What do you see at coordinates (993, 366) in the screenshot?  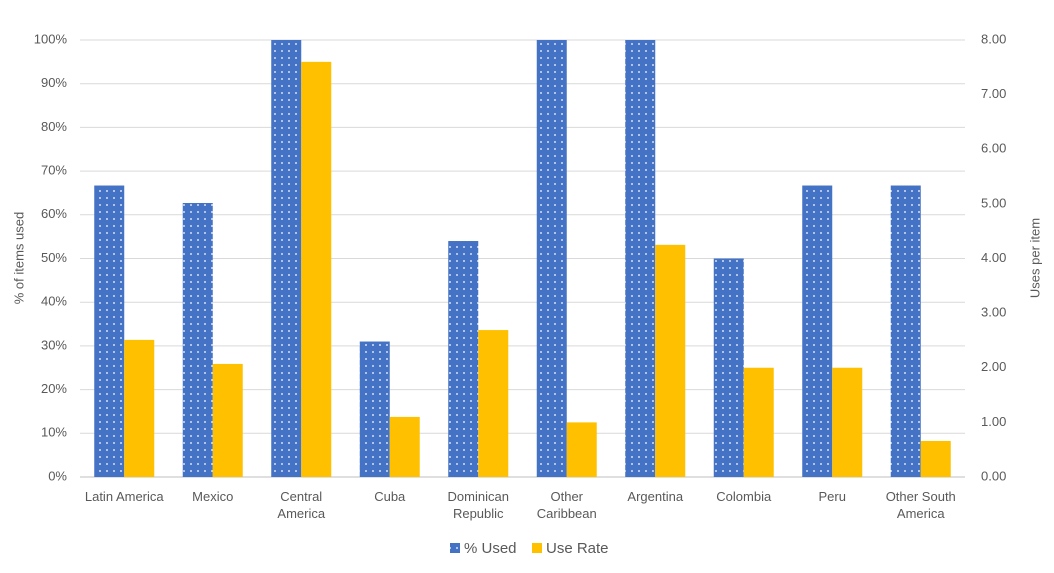 I see `y2-tick-label: 2.00` at bounding box center [993, 366].